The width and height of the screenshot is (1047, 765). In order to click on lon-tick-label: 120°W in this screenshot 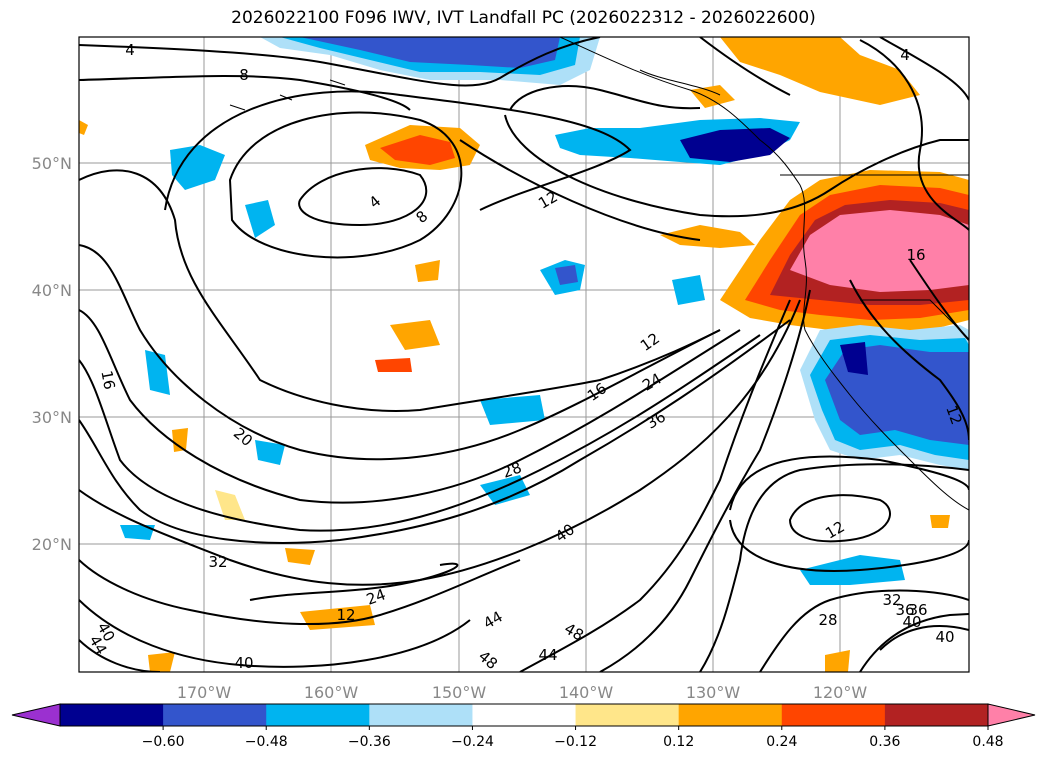, I will do `click(840, 692)`.